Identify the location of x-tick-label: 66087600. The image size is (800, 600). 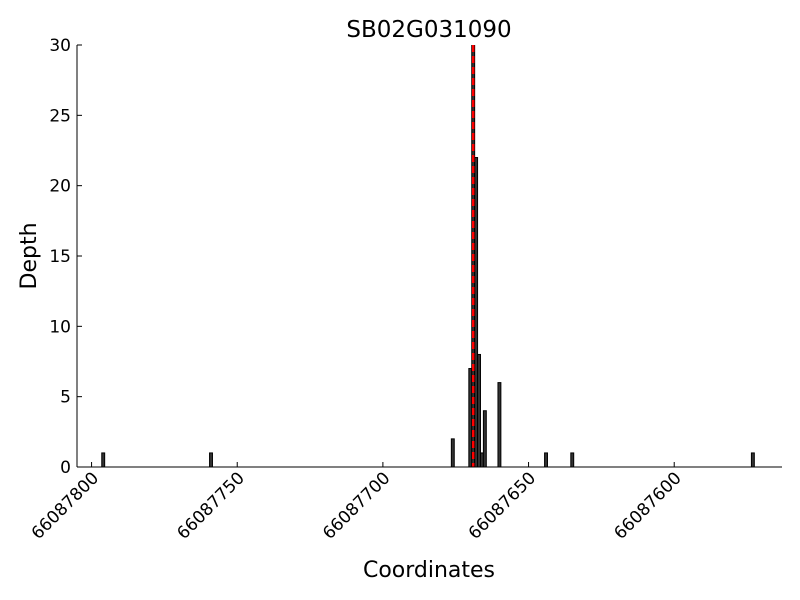
(647, 505).